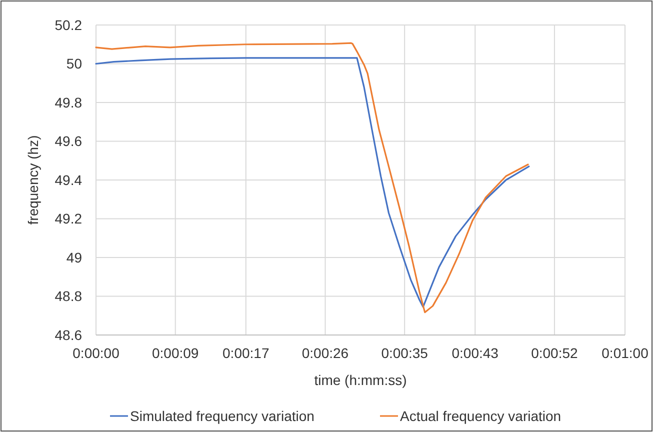  I want to click on y-tick-label: 49.4, so click(68, 180).